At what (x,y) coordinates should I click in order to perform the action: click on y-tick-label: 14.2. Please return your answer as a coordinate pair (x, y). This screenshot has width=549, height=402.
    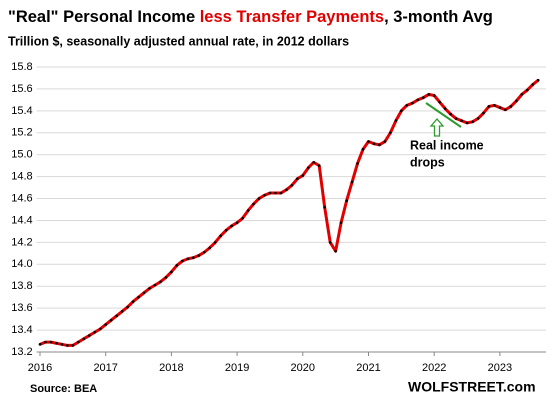
    Looking at the image, I should click on (21, 242).